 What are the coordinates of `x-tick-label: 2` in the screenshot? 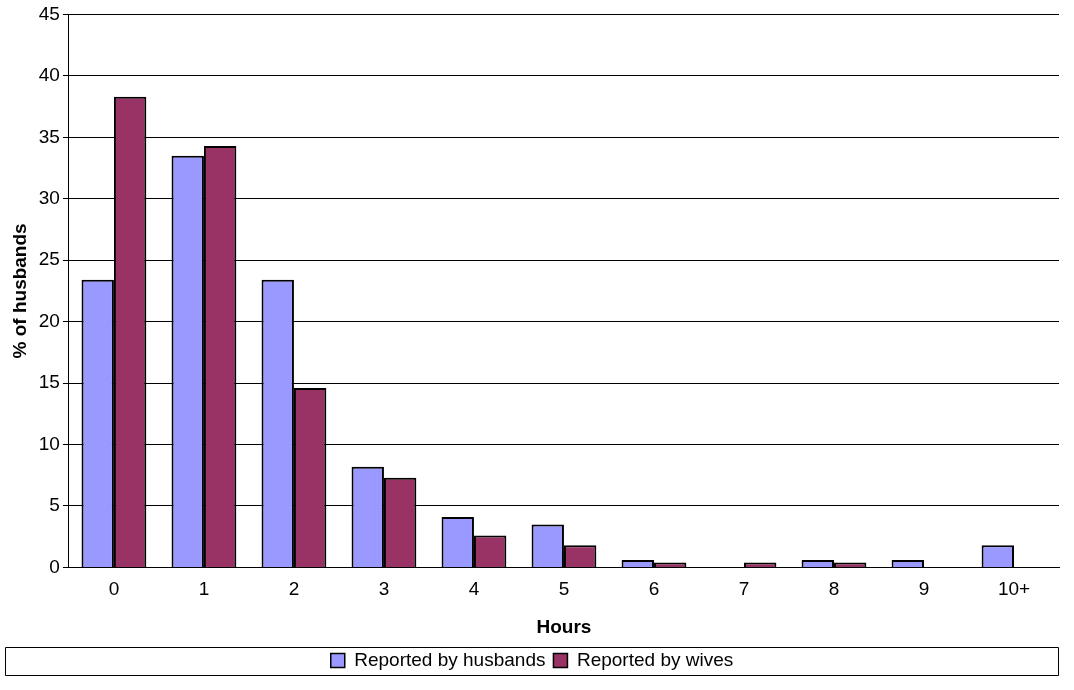 It's located at (294, 589).